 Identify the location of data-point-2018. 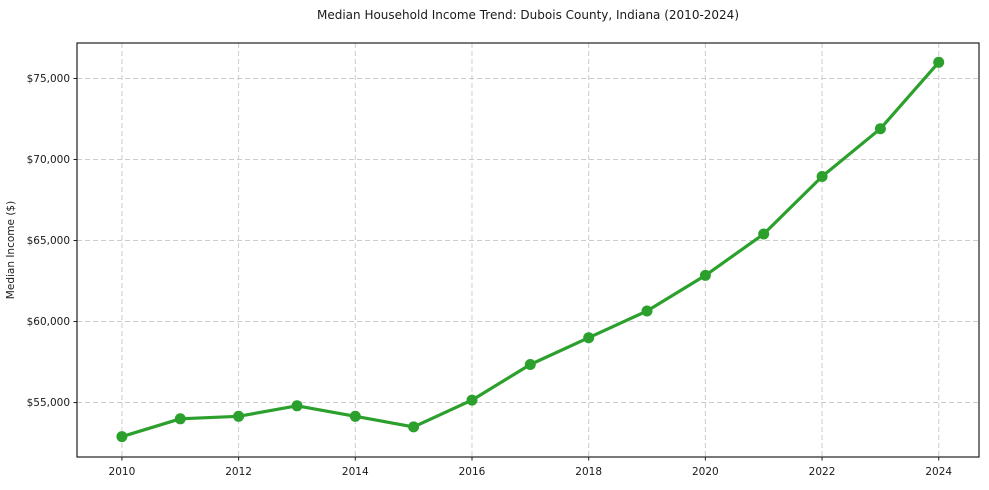
(589, 338).